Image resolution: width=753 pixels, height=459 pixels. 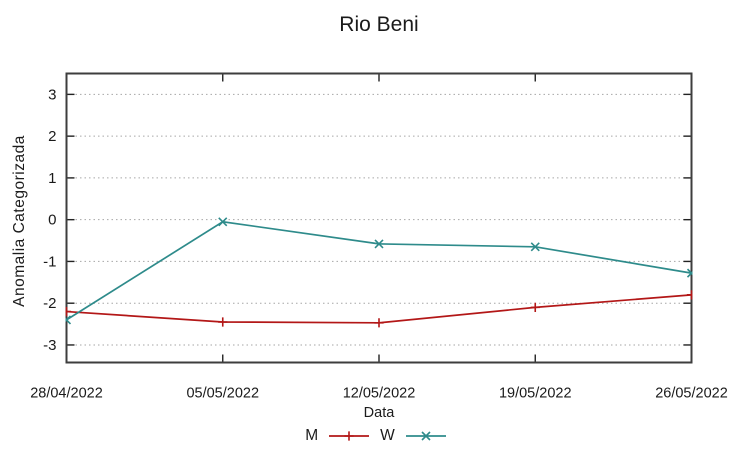 What do you see at coordinates (312, 435) in the screenshot?
I see `legend-label-m: M` at bounding box center [312, 435].